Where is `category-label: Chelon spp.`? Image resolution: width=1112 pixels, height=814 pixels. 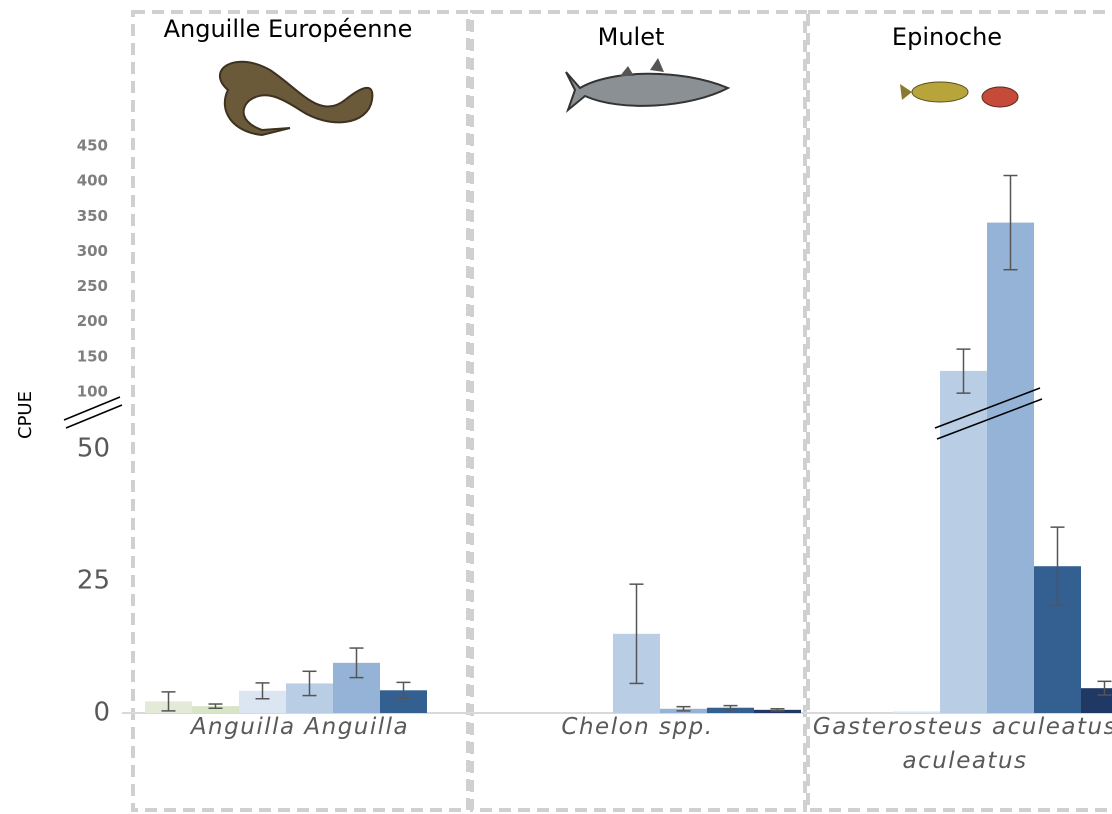
category-label: Chelon spp. is located at coordinates (637, 727).